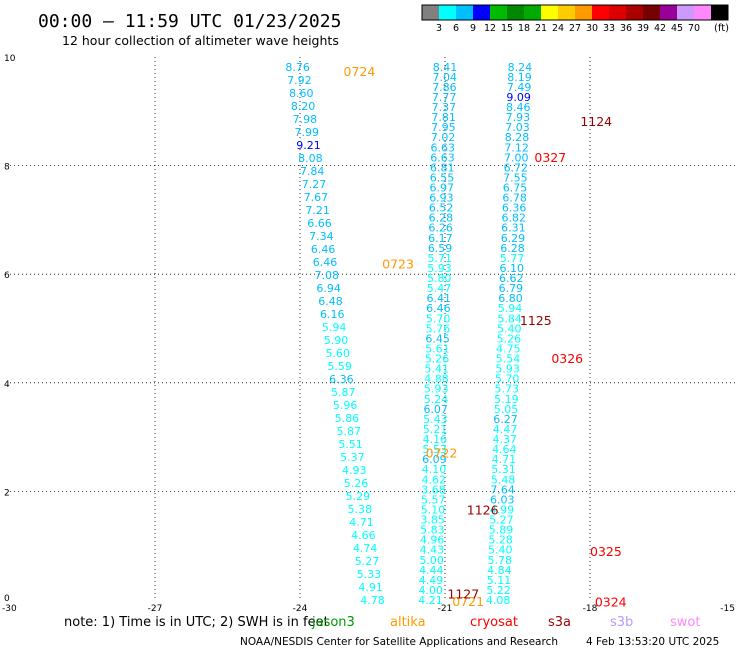 The image size is (740, 650). Describe the element at coordinates (511, 288) in the screenshot. I see `wave-height-label: 6.79` at that location.